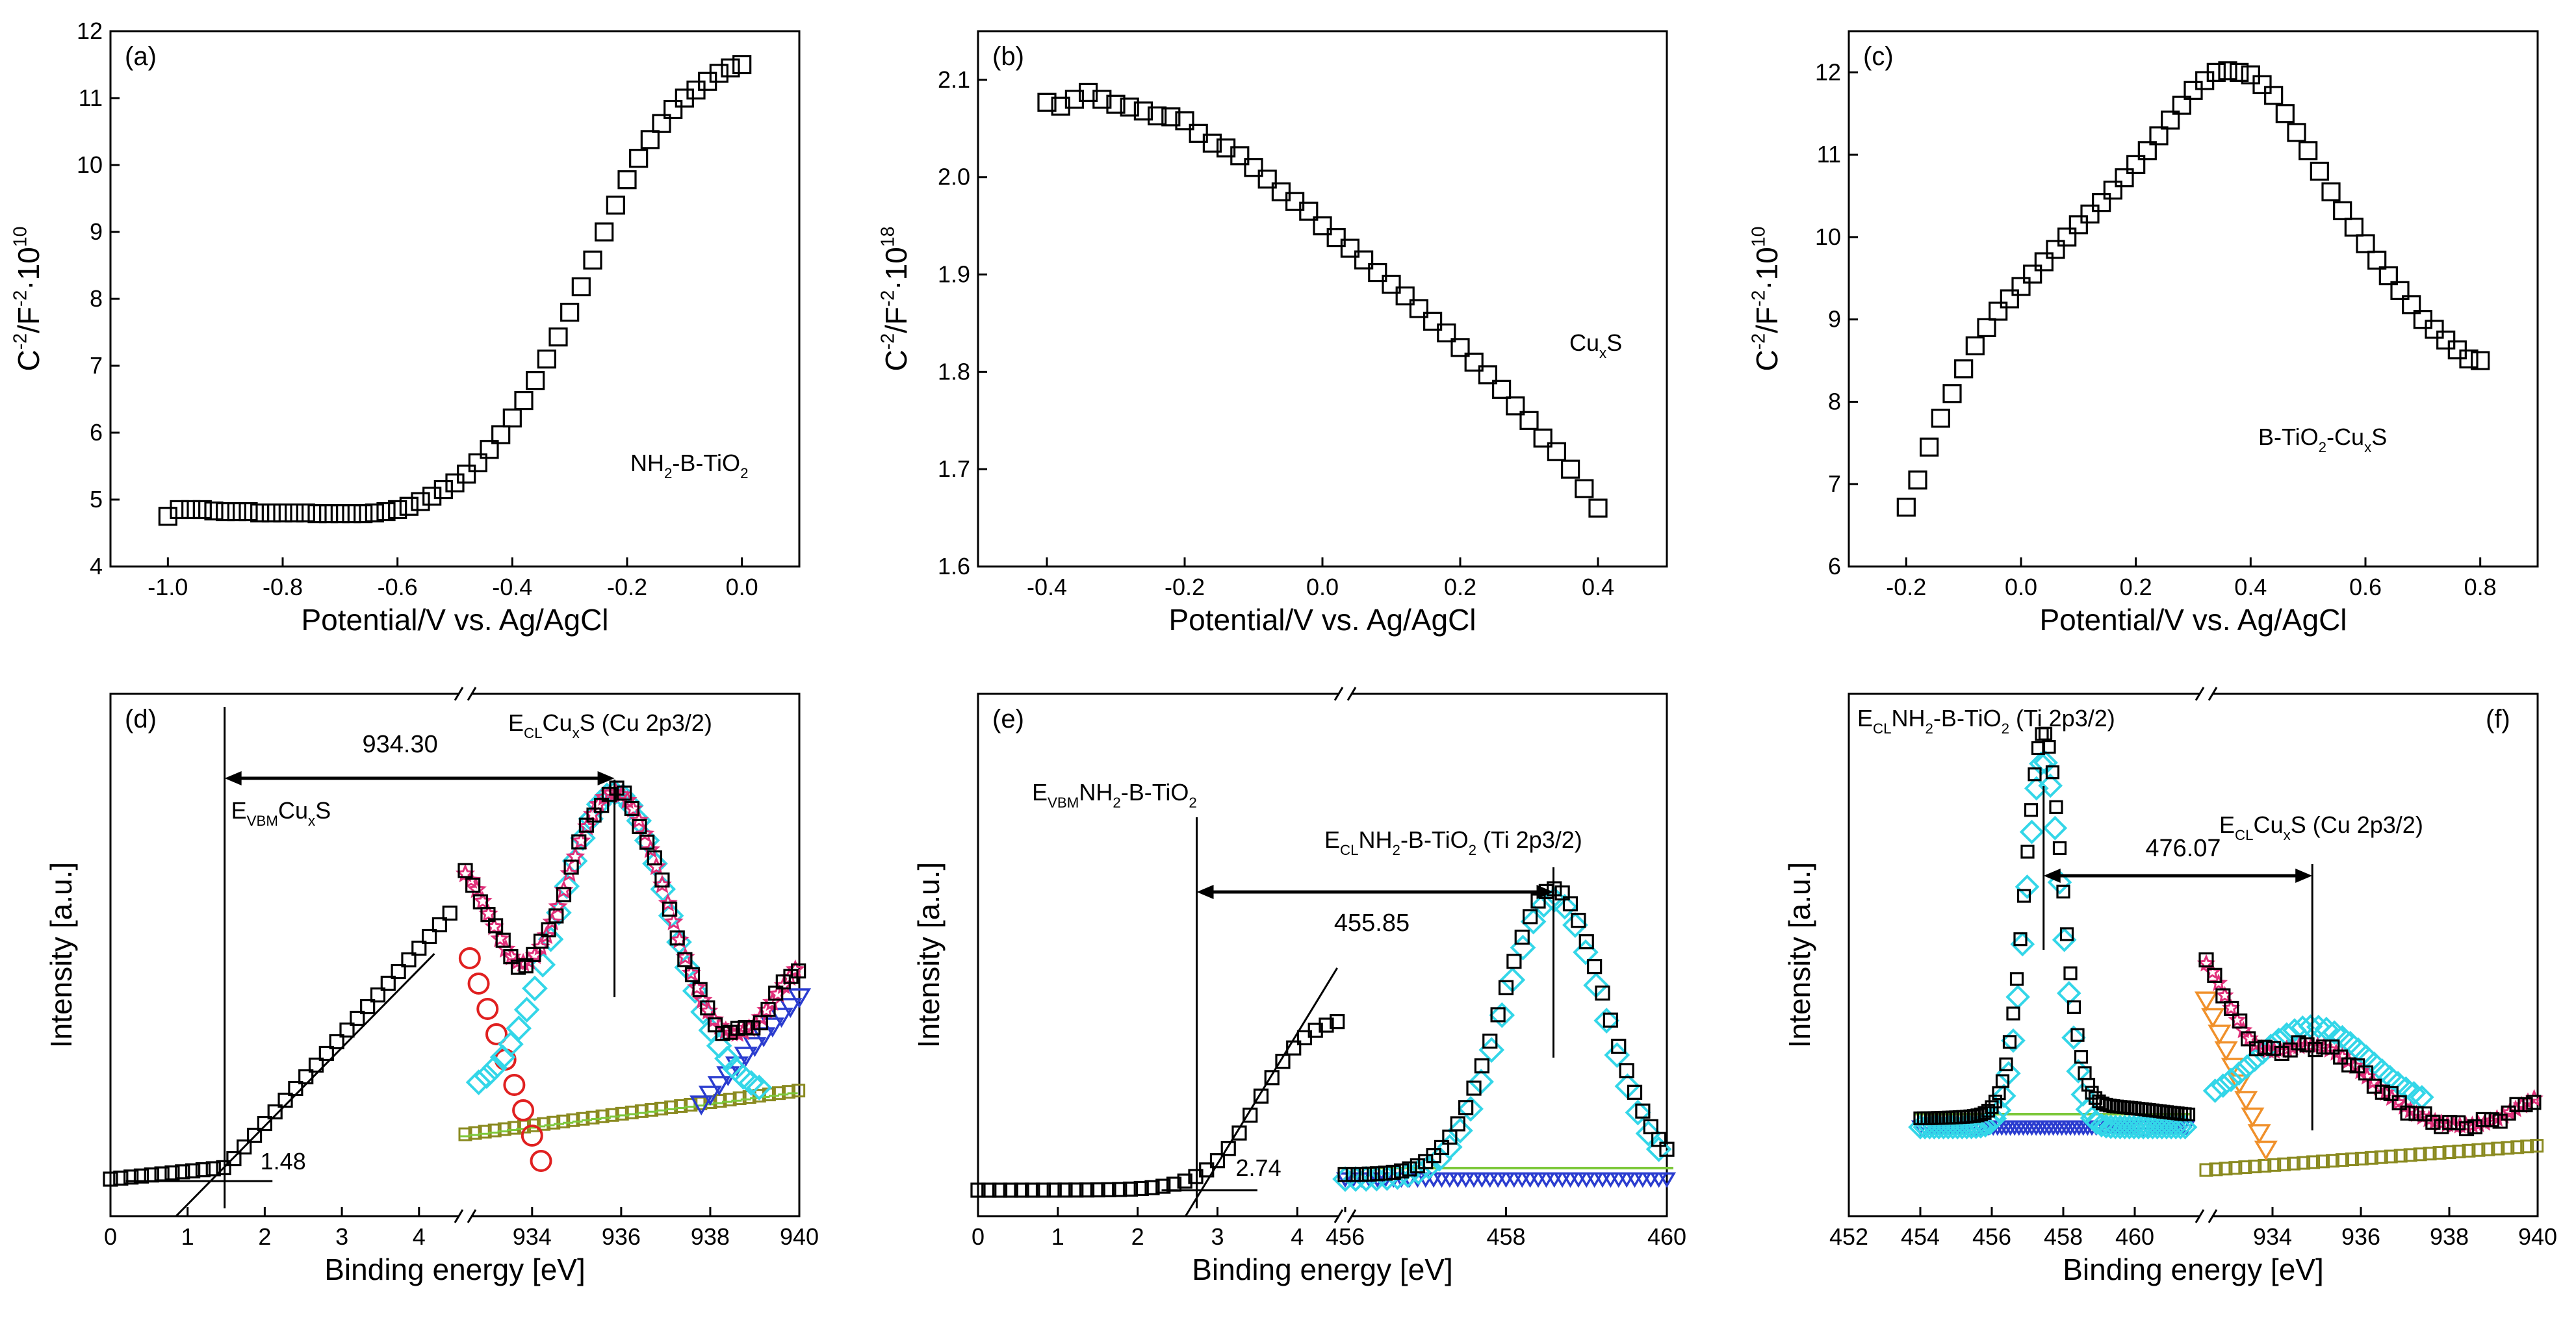  Describe the element at coordinates (96, 566) in the screenshot. I see `y-tick-label: 4` at that location.